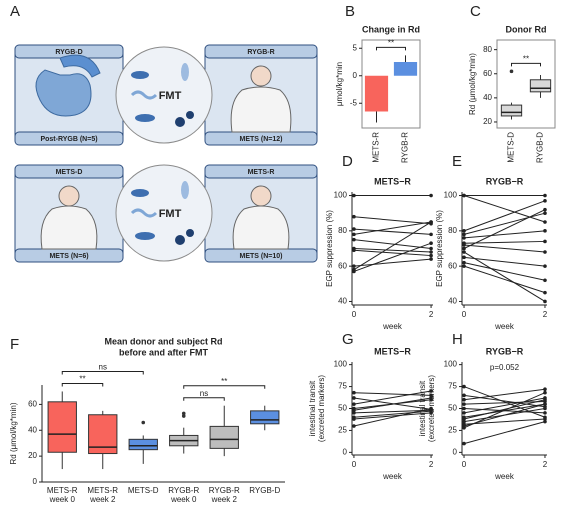  What do you see at coordinates (68, 256) in the screenshot?
I see `box-footer: METS (N=6)` at bounding box center [68, 256].